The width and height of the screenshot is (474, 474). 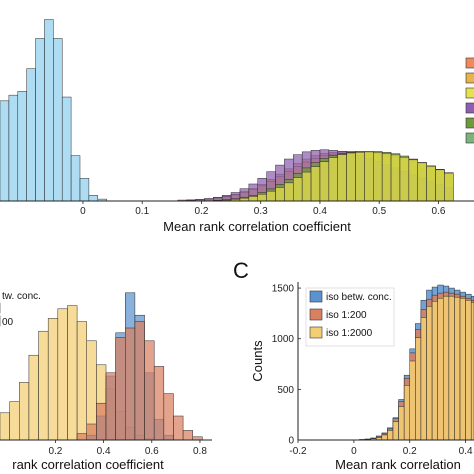 What do you see at coordinates (369, 176) in the screenshot?
I see `top-bar-s5-b41` at bounding box center [369, 176].